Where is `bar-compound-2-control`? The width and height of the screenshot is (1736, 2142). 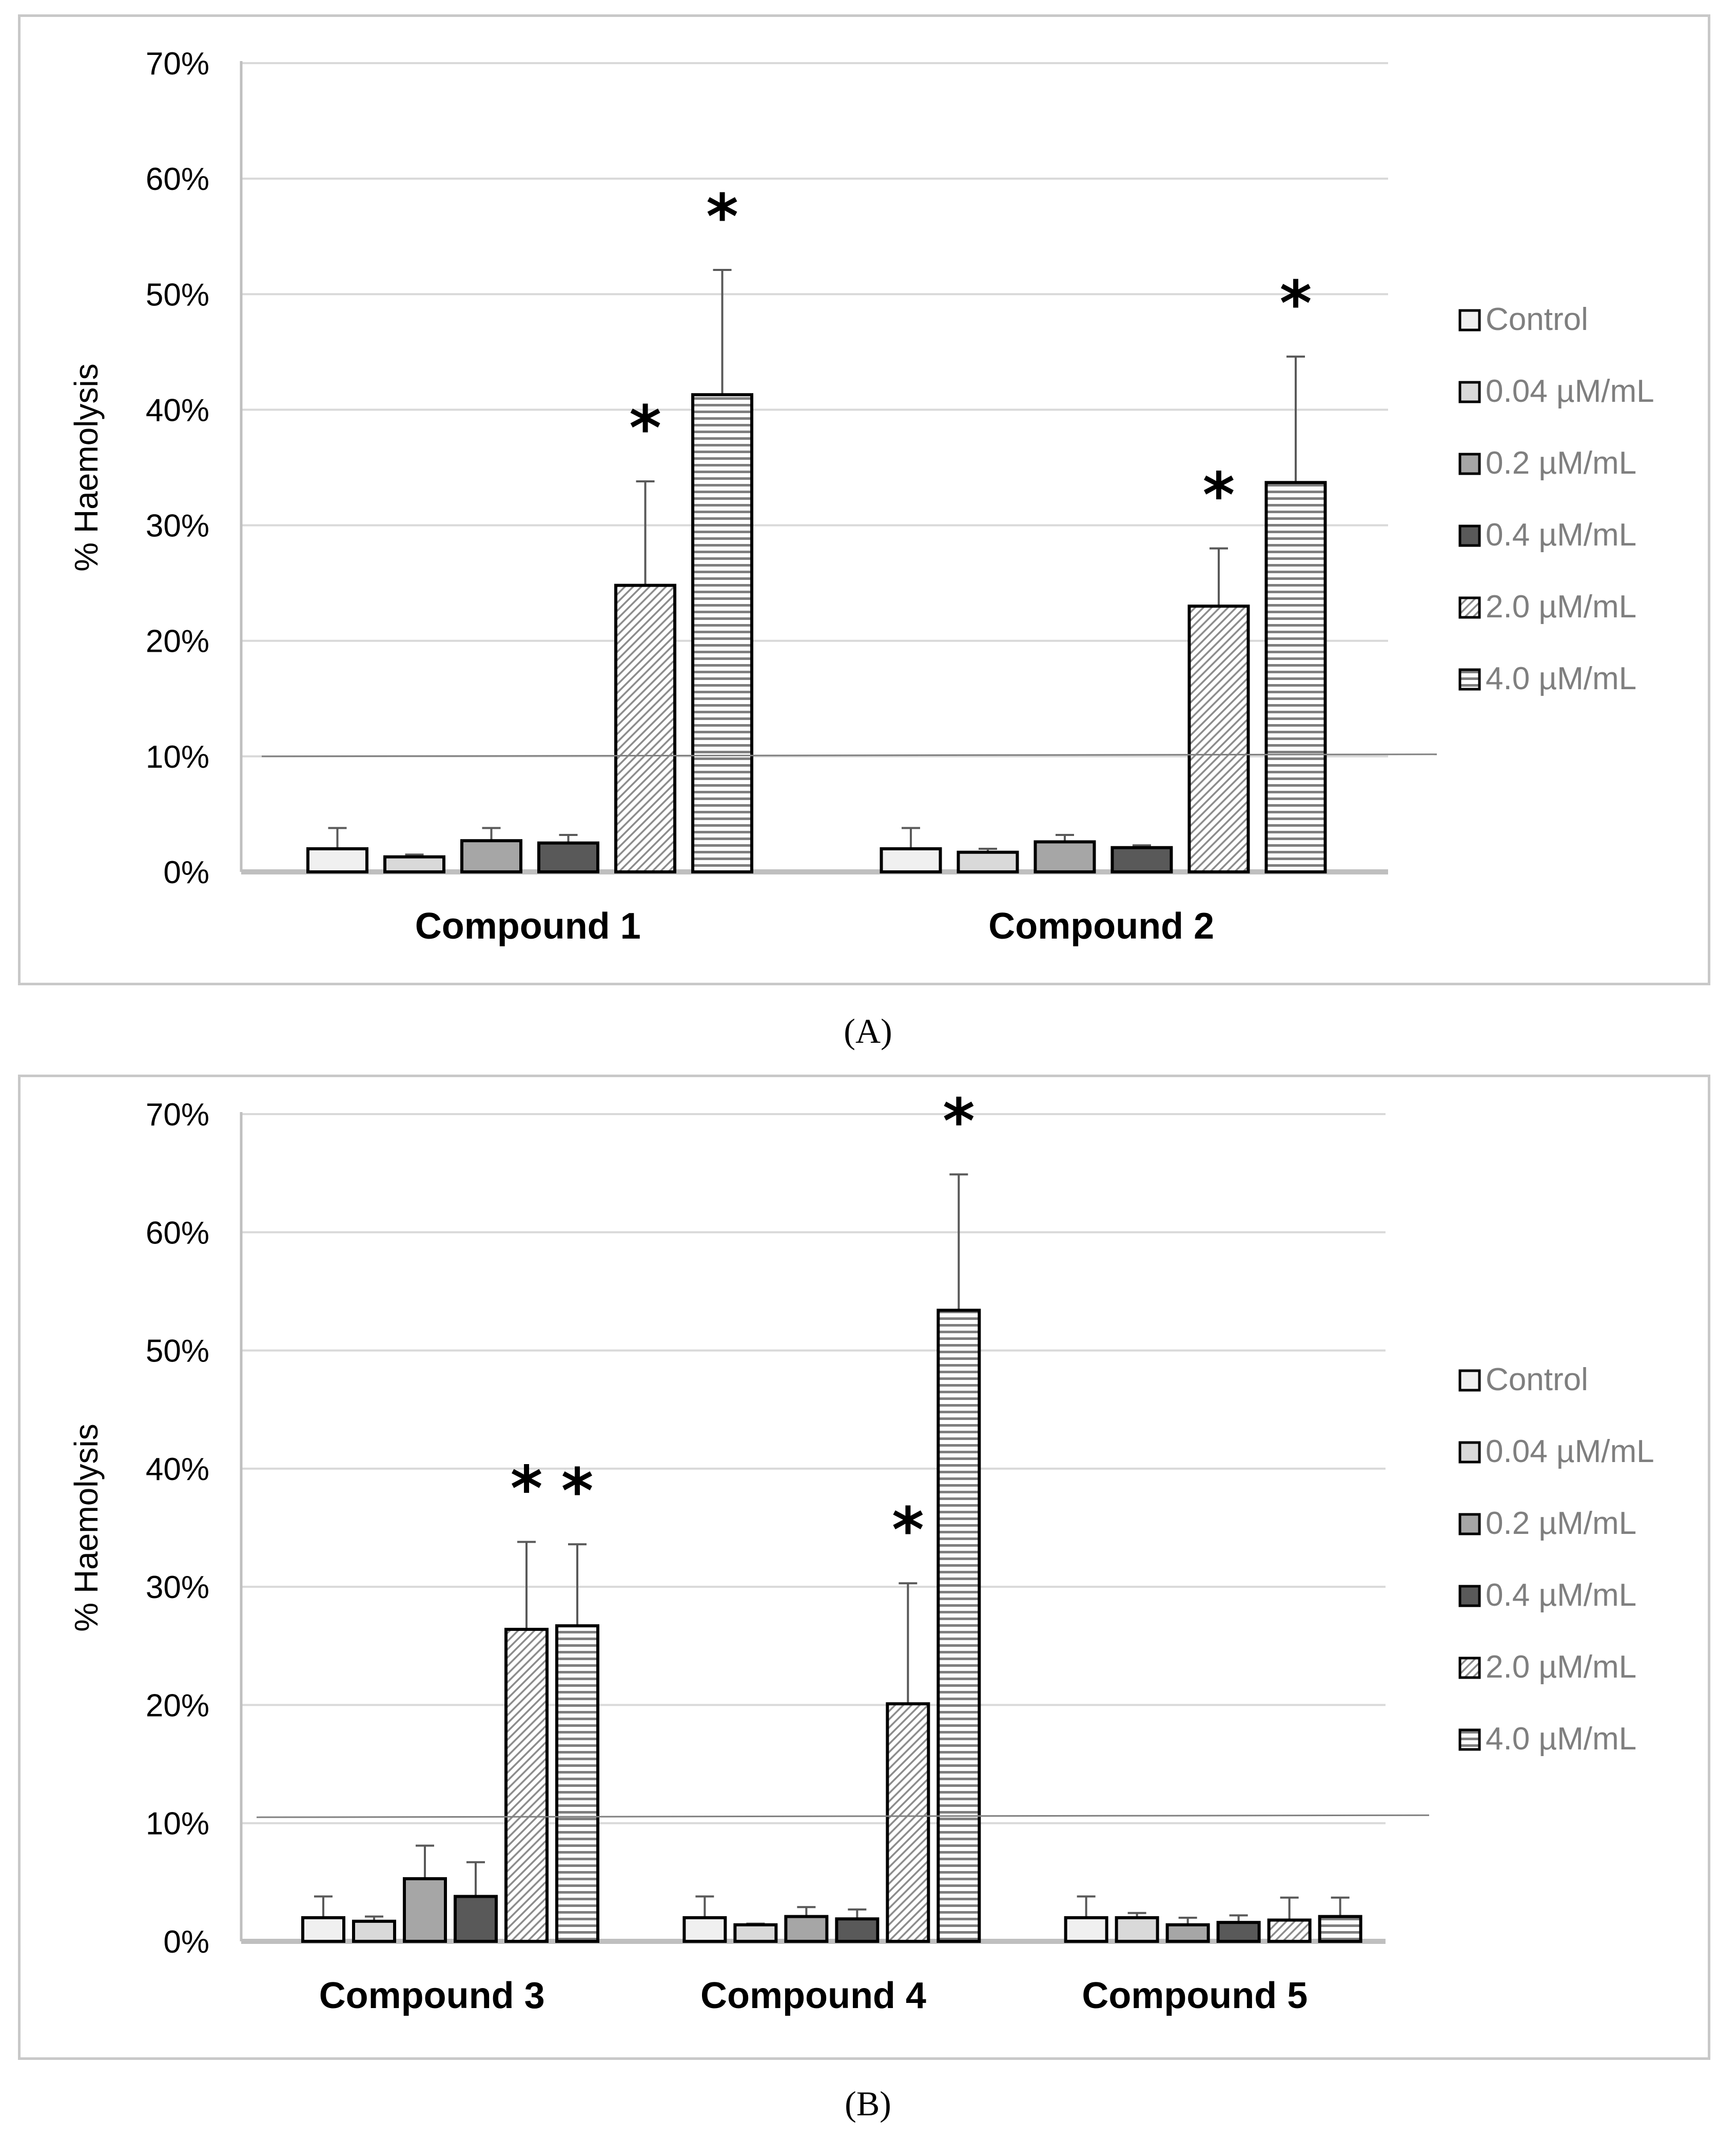
bar-compound-2-control is located at coordinates (911, 860).